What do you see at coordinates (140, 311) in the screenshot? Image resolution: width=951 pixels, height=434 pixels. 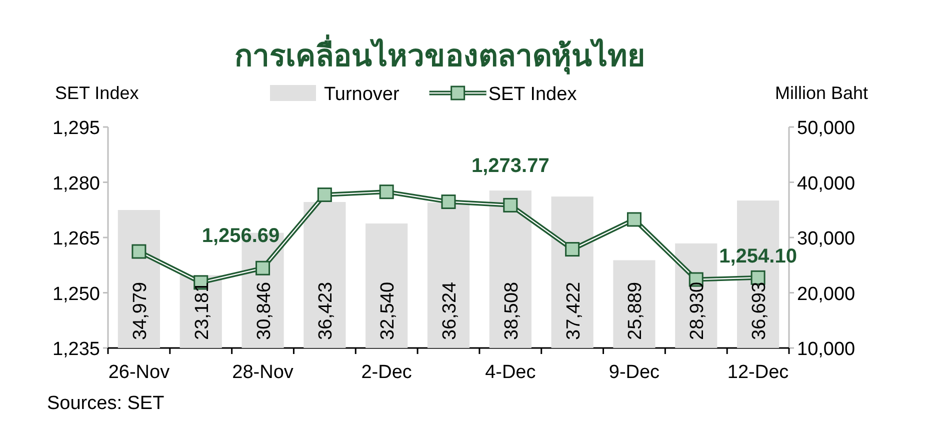 I see `data-label: 34,979` at bounding box center [140, 311].